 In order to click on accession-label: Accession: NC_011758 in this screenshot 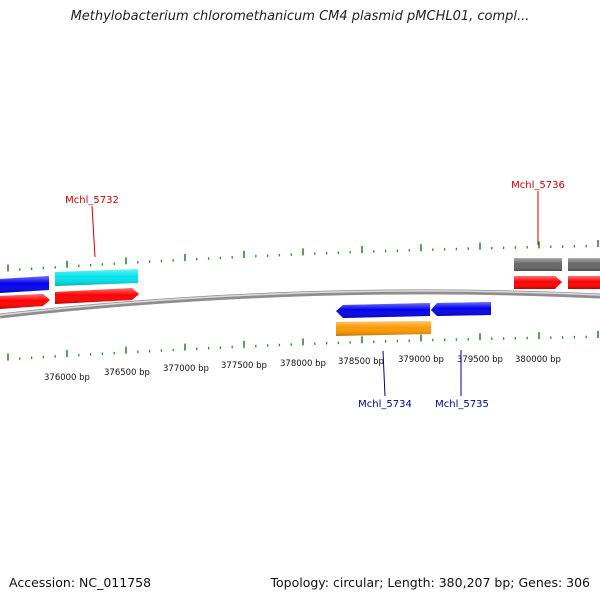, I will do `click(80, 582)`.